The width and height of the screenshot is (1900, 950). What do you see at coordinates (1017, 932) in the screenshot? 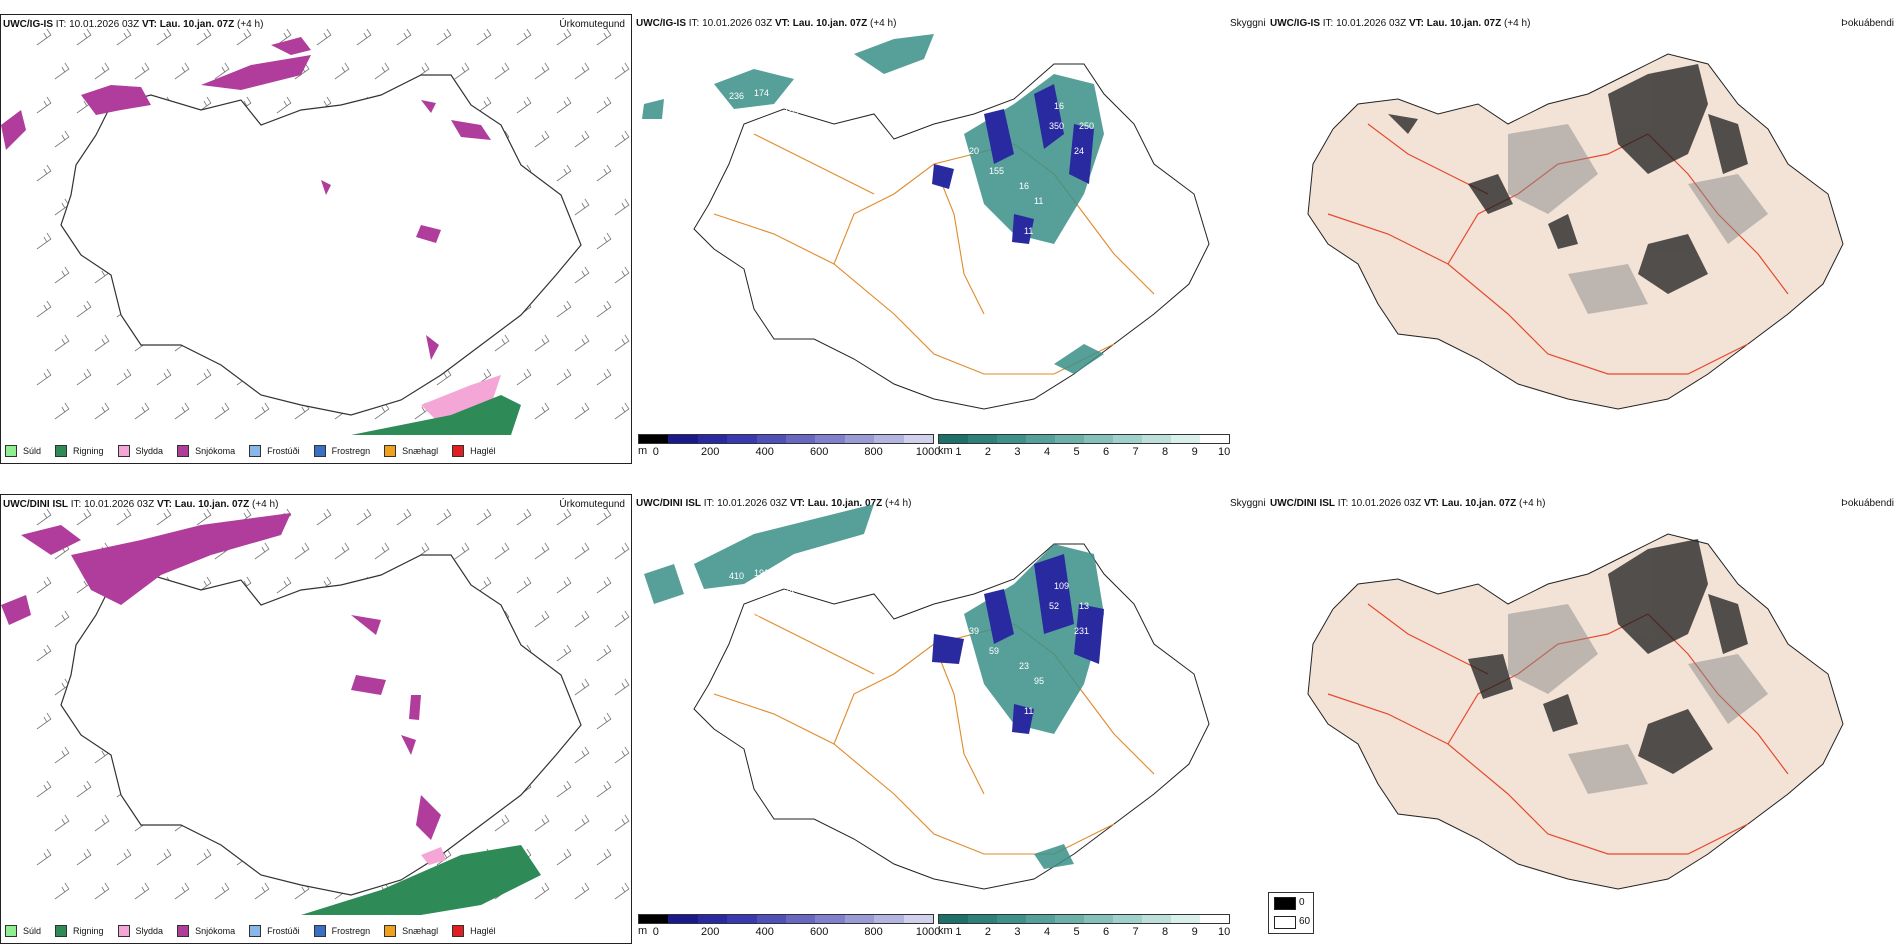
I see `scale-tick: 3` at bounding box center [1017, 932].